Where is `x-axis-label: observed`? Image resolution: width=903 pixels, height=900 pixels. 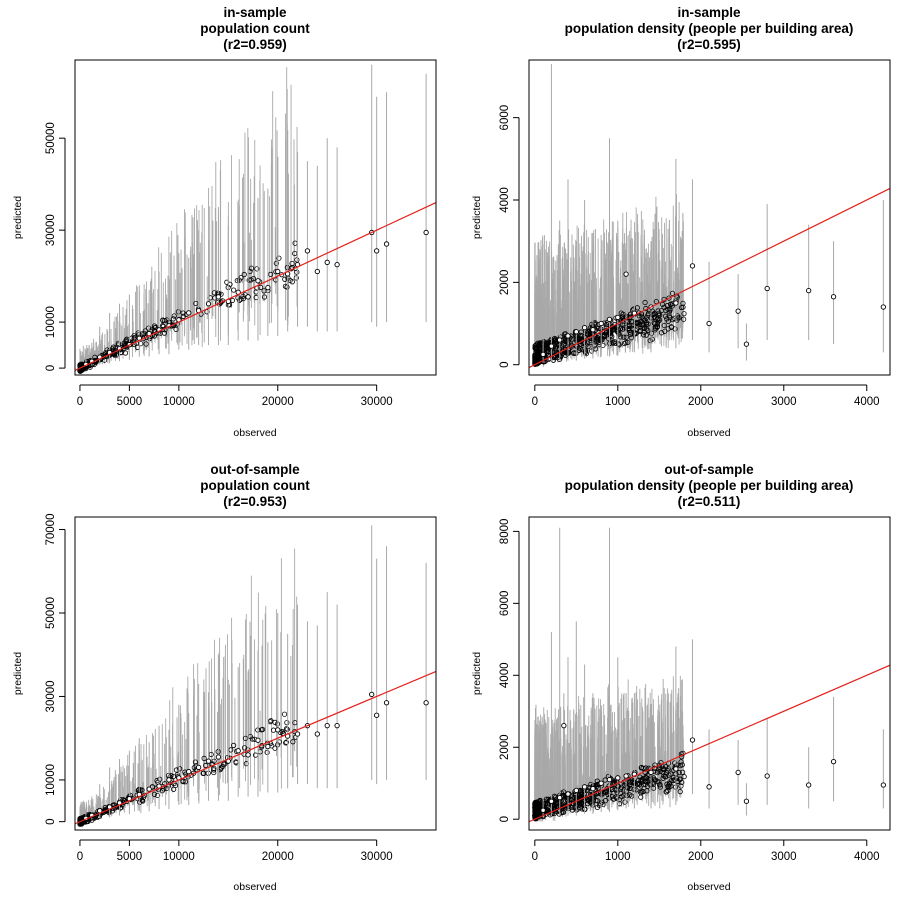 x-axis-label: observed is located at coordinates (708, 887).